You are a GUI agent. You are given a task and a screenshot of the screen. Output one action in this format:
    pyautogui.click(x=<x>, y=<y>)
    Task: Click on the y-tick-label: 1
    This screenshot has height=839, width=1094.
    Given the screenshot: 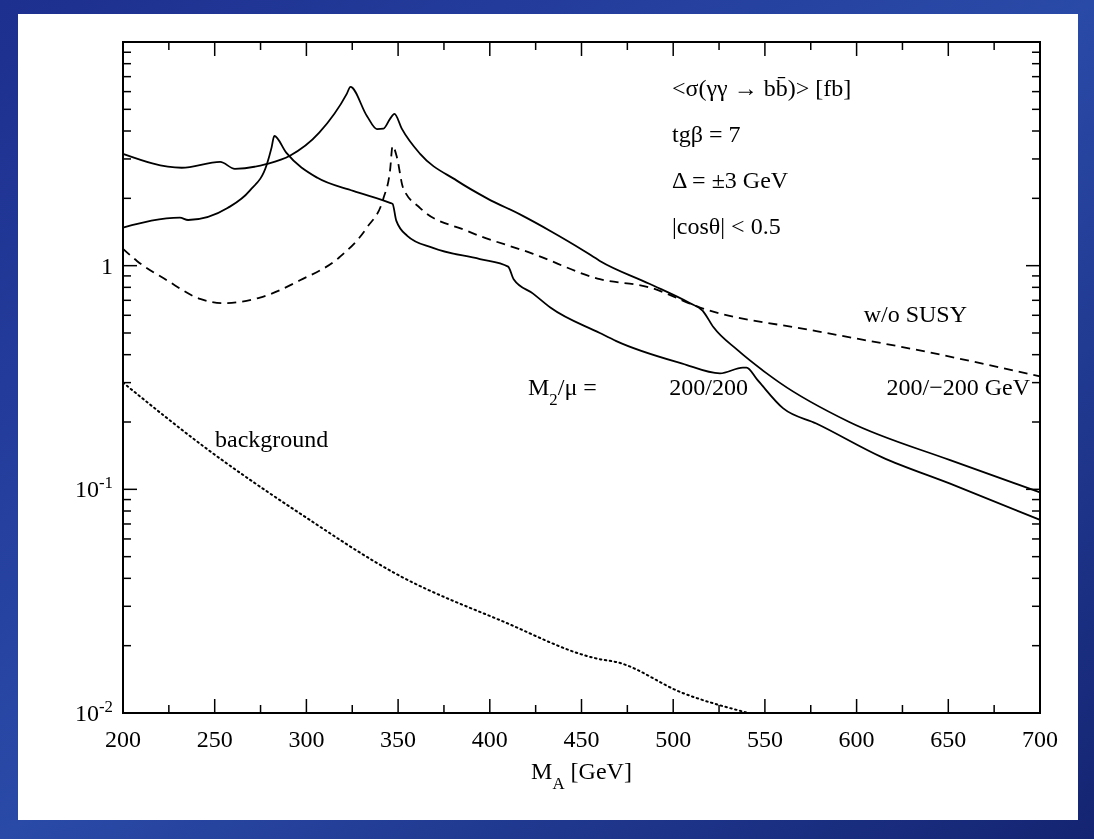 What is the action you would take?
    pyautogui.click(x=107, y=265)
    